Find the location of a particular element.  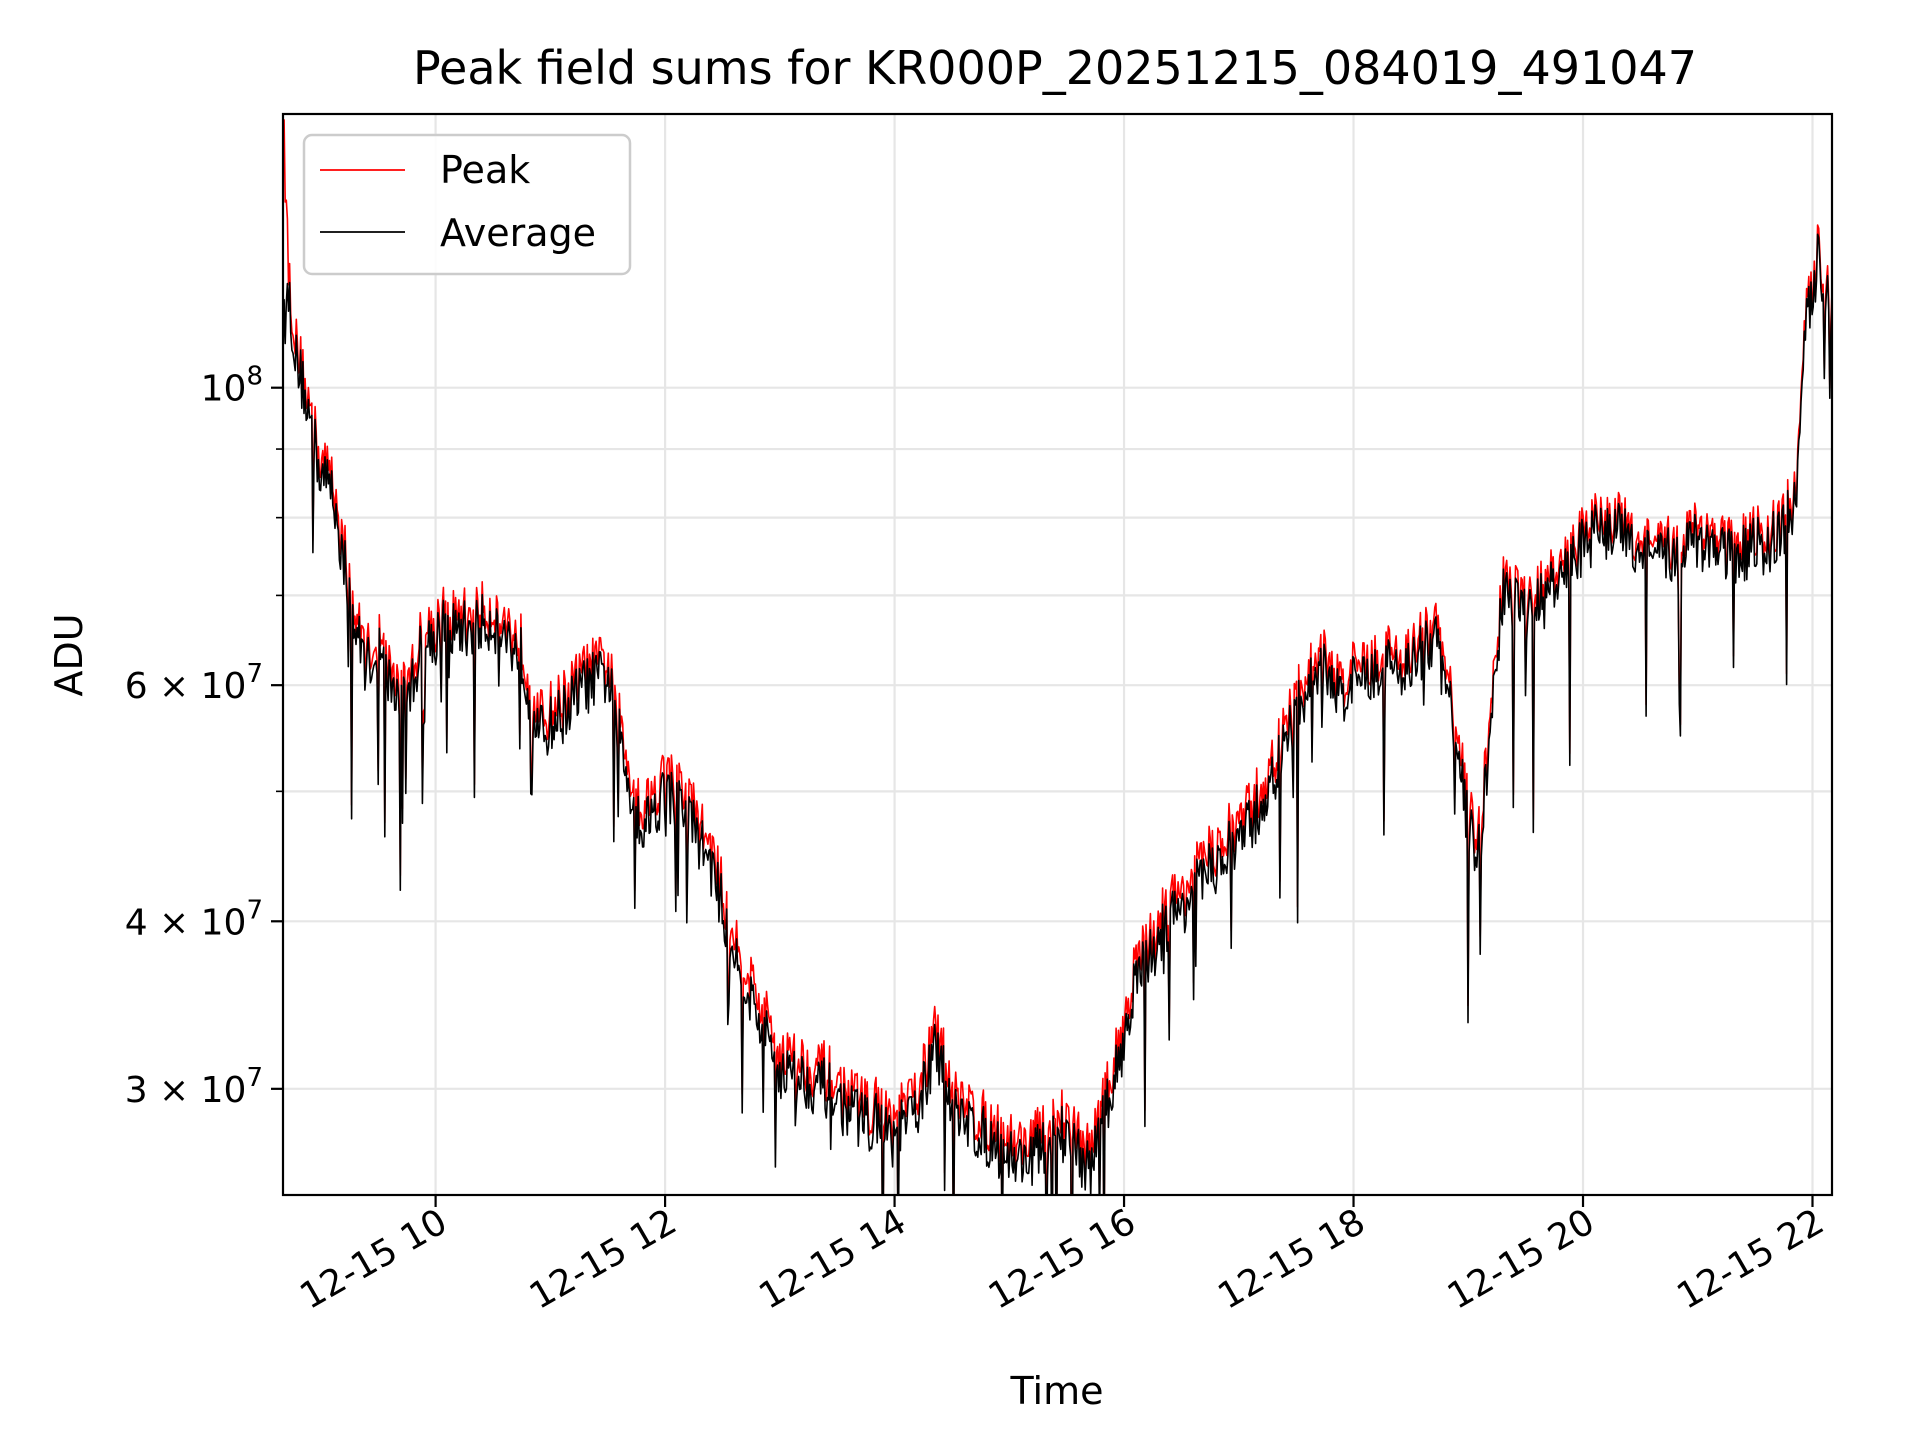

y-axis-label: ADU is located at coordinates (69, 654).